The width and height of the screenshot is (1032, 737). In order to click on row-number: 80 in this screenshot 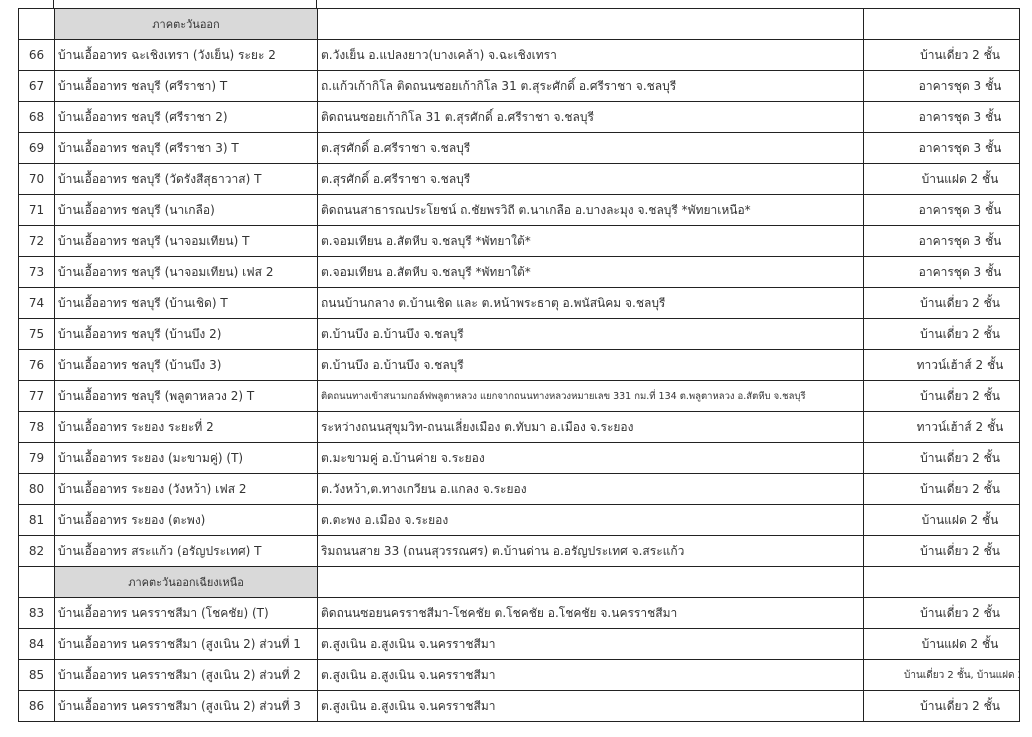, I will do `click(36, 489)`.